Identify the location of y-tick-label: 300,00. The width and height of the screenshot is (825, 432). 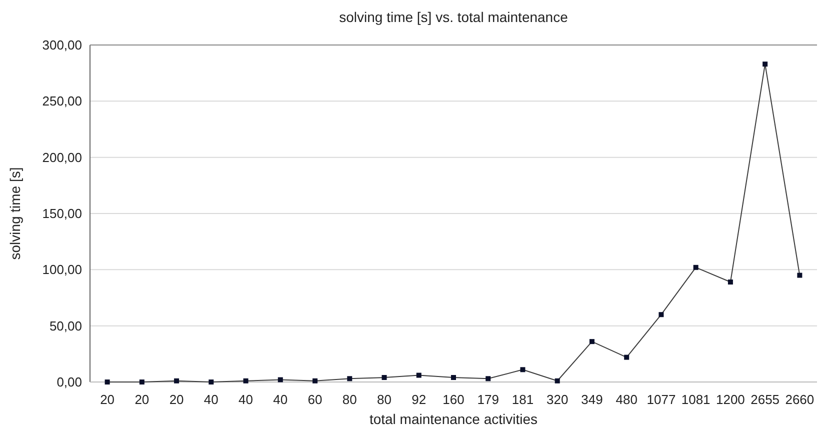
(62, 45).